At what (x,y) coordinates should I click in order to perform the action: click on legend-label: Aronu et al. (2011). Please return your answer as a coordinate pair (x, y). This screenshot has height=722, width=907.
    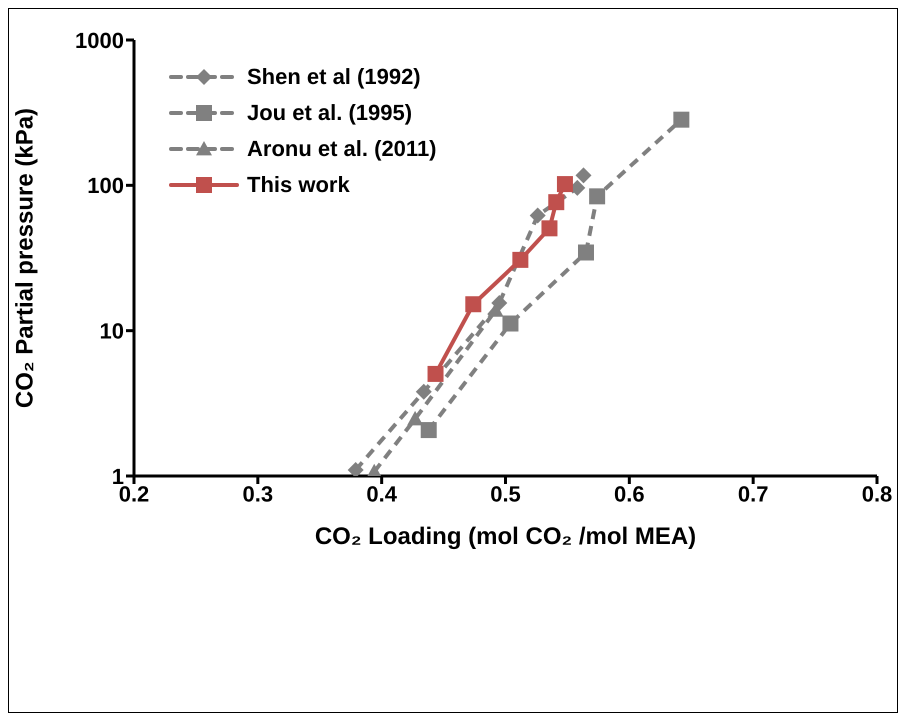
    Looking at the image, I should click on (342, 149).